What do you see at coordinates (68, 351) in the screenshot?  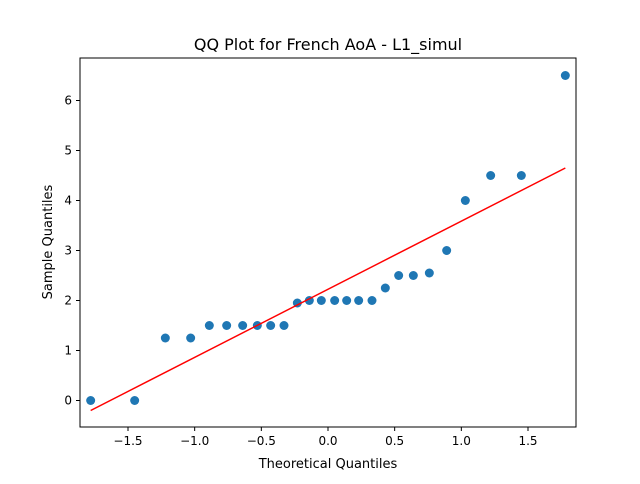 I see `y-tick-label: 1` at bounding box center [68, 351].